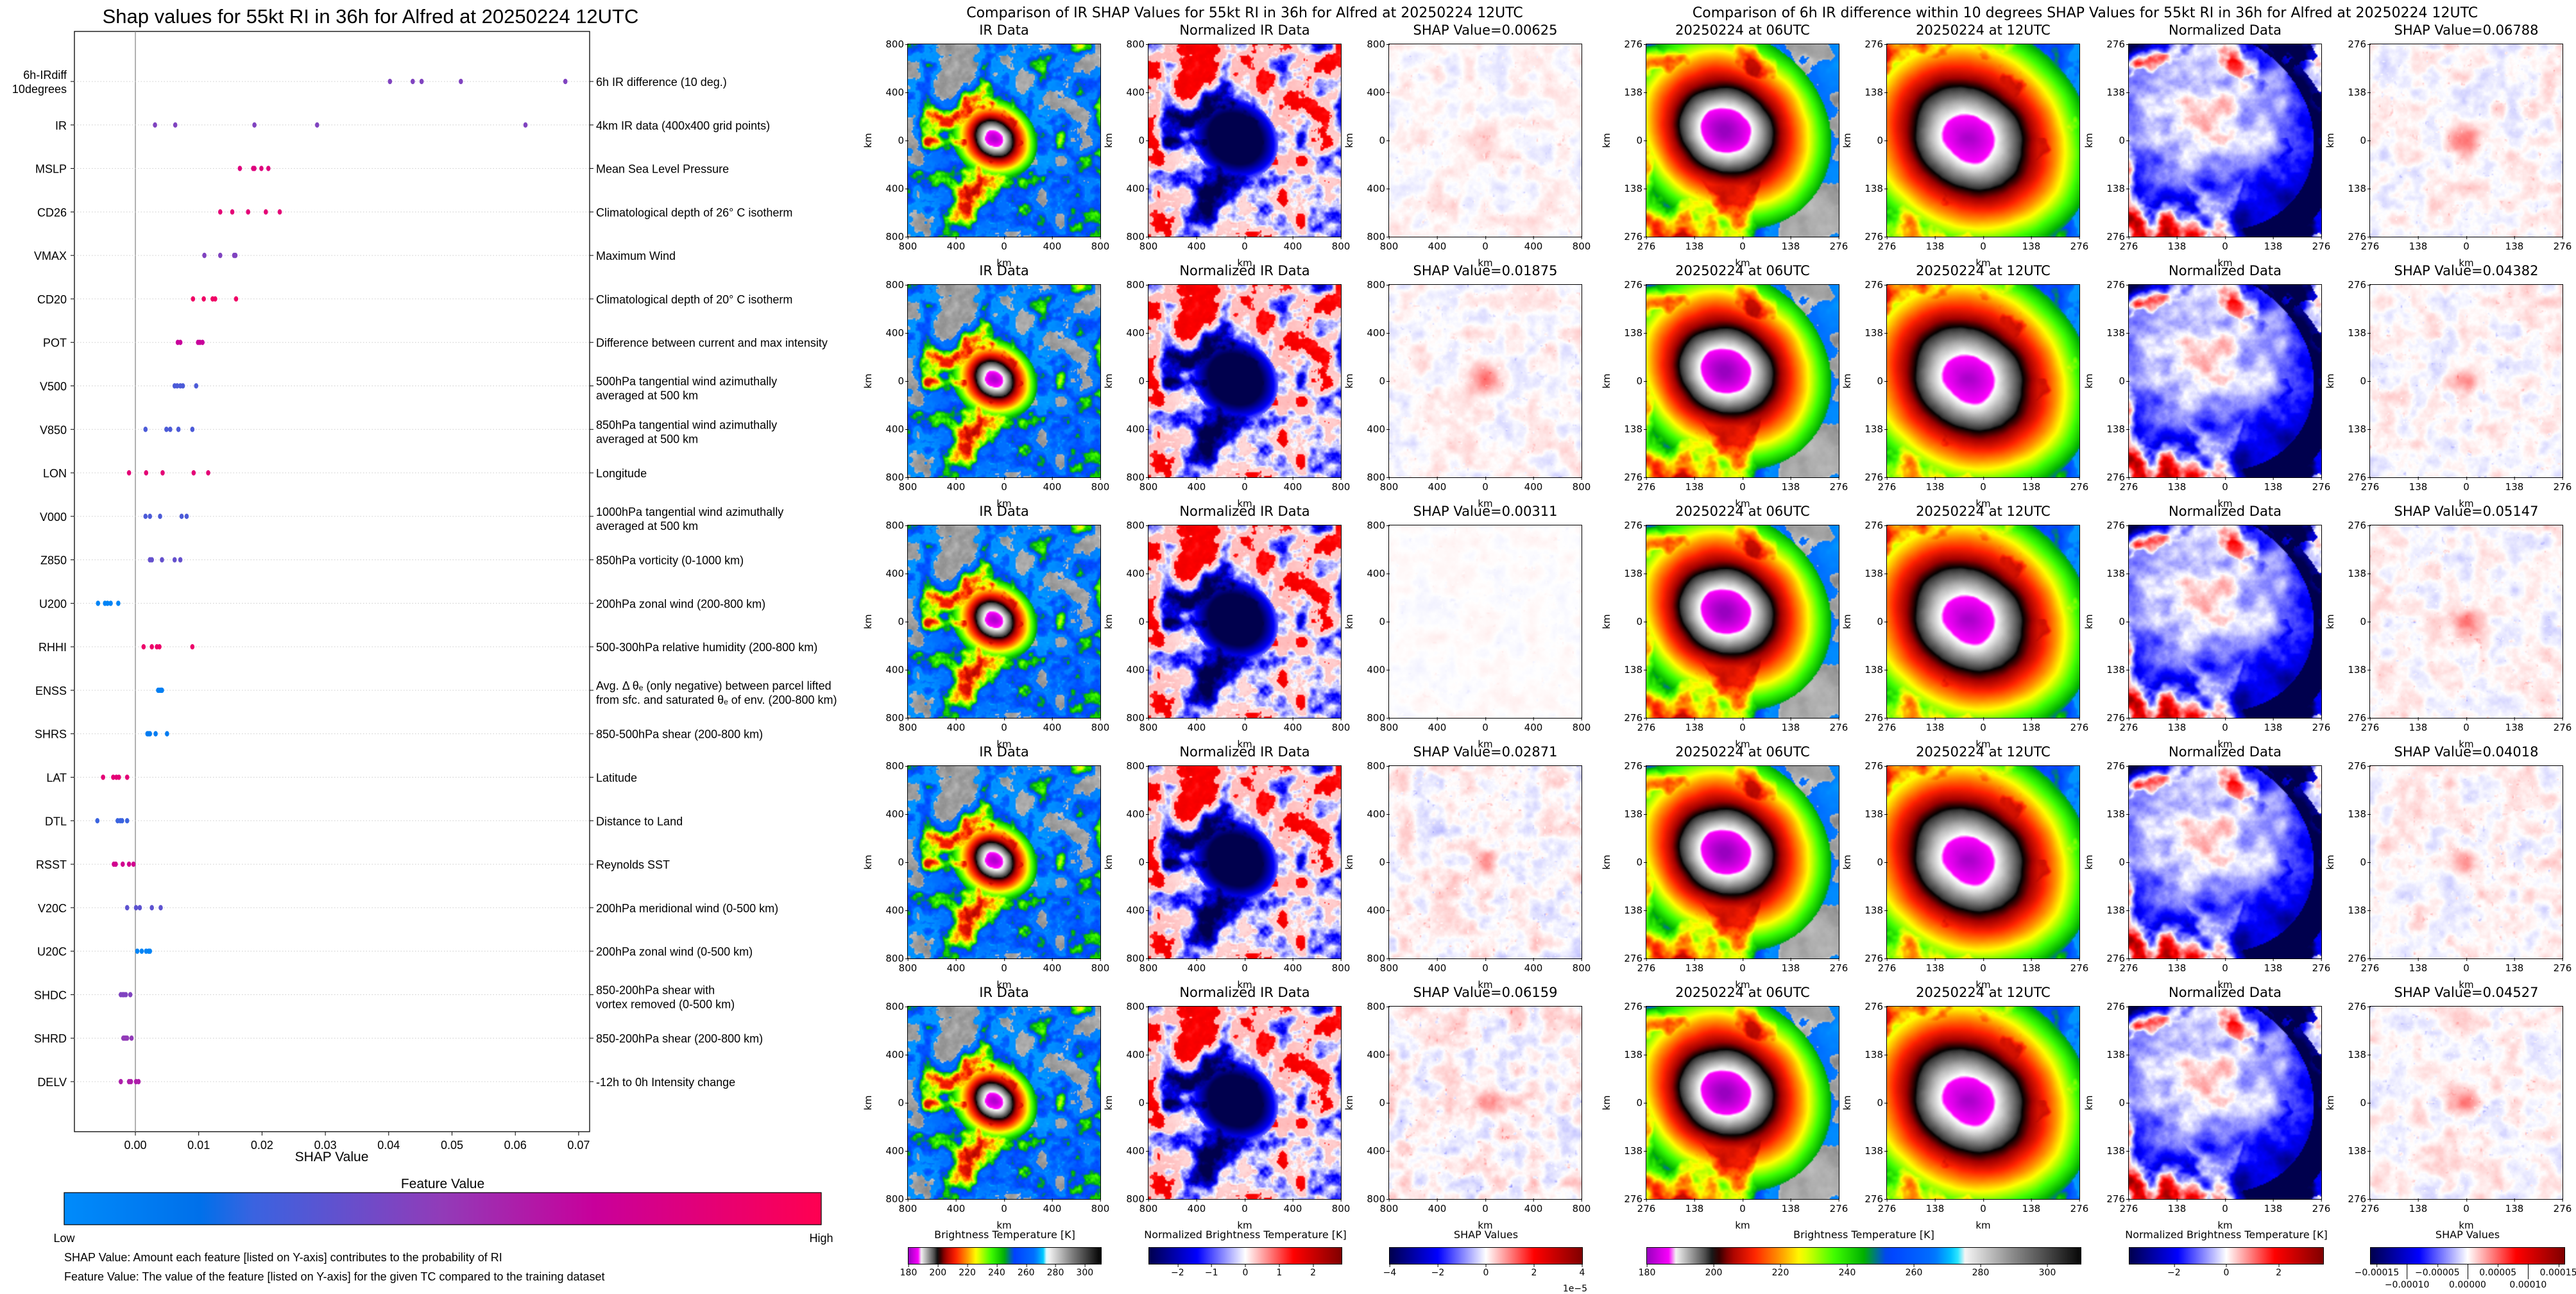  Describe the element at coordinates (2466, 752) in the screenshot. I see `panel-title: SHAP Value=0.04018` at that location.